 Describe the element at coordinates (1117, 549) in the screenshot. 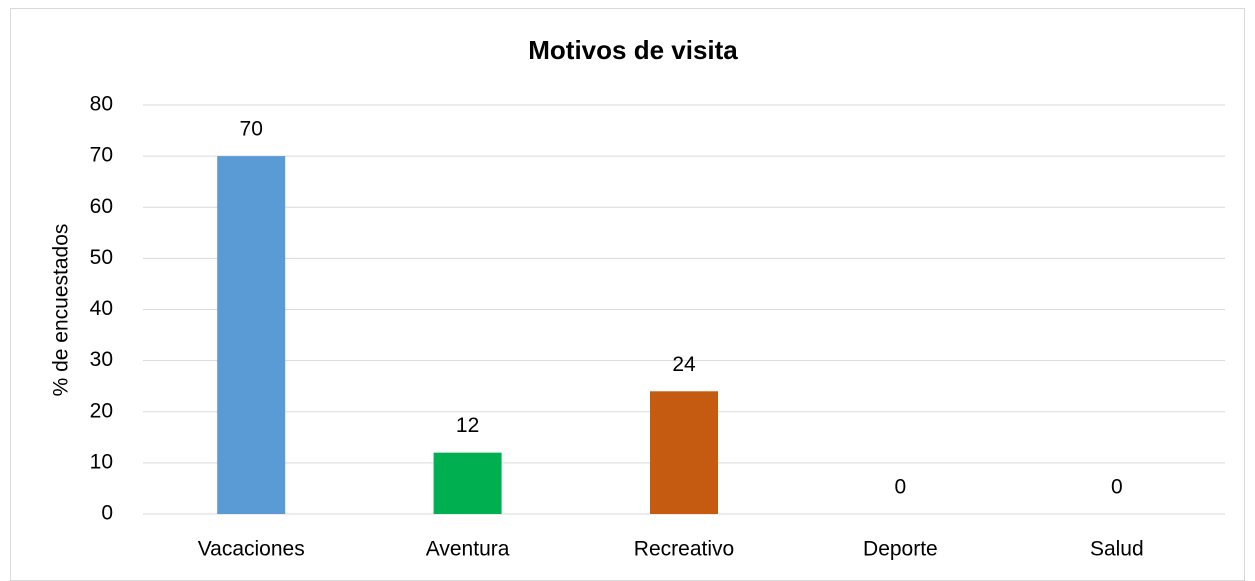

I see `x-tick-label: Salud` at that location.